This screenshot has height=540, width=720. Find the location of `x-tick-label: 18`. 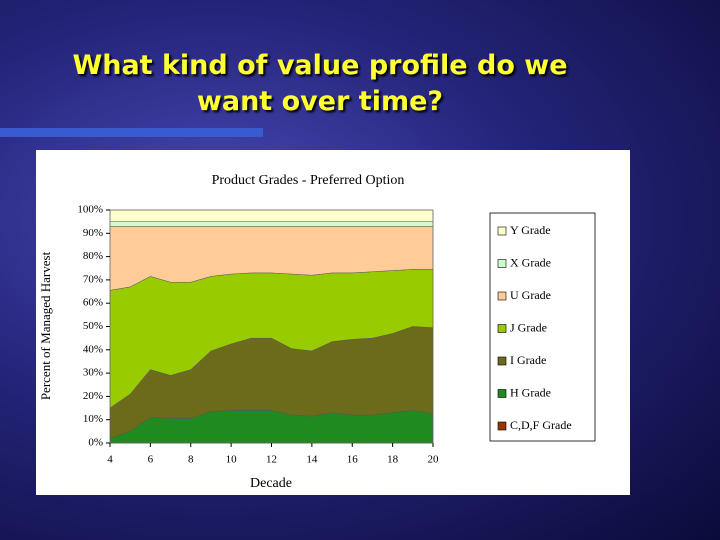

x-tick-label: 18 is located at coordinates (393, 460).